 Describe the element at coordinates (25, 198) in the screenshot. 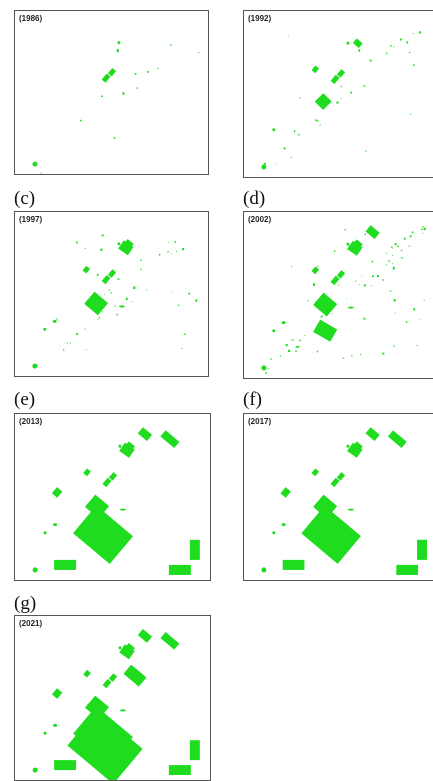

I see `panel-label-c: (c)` at that location.